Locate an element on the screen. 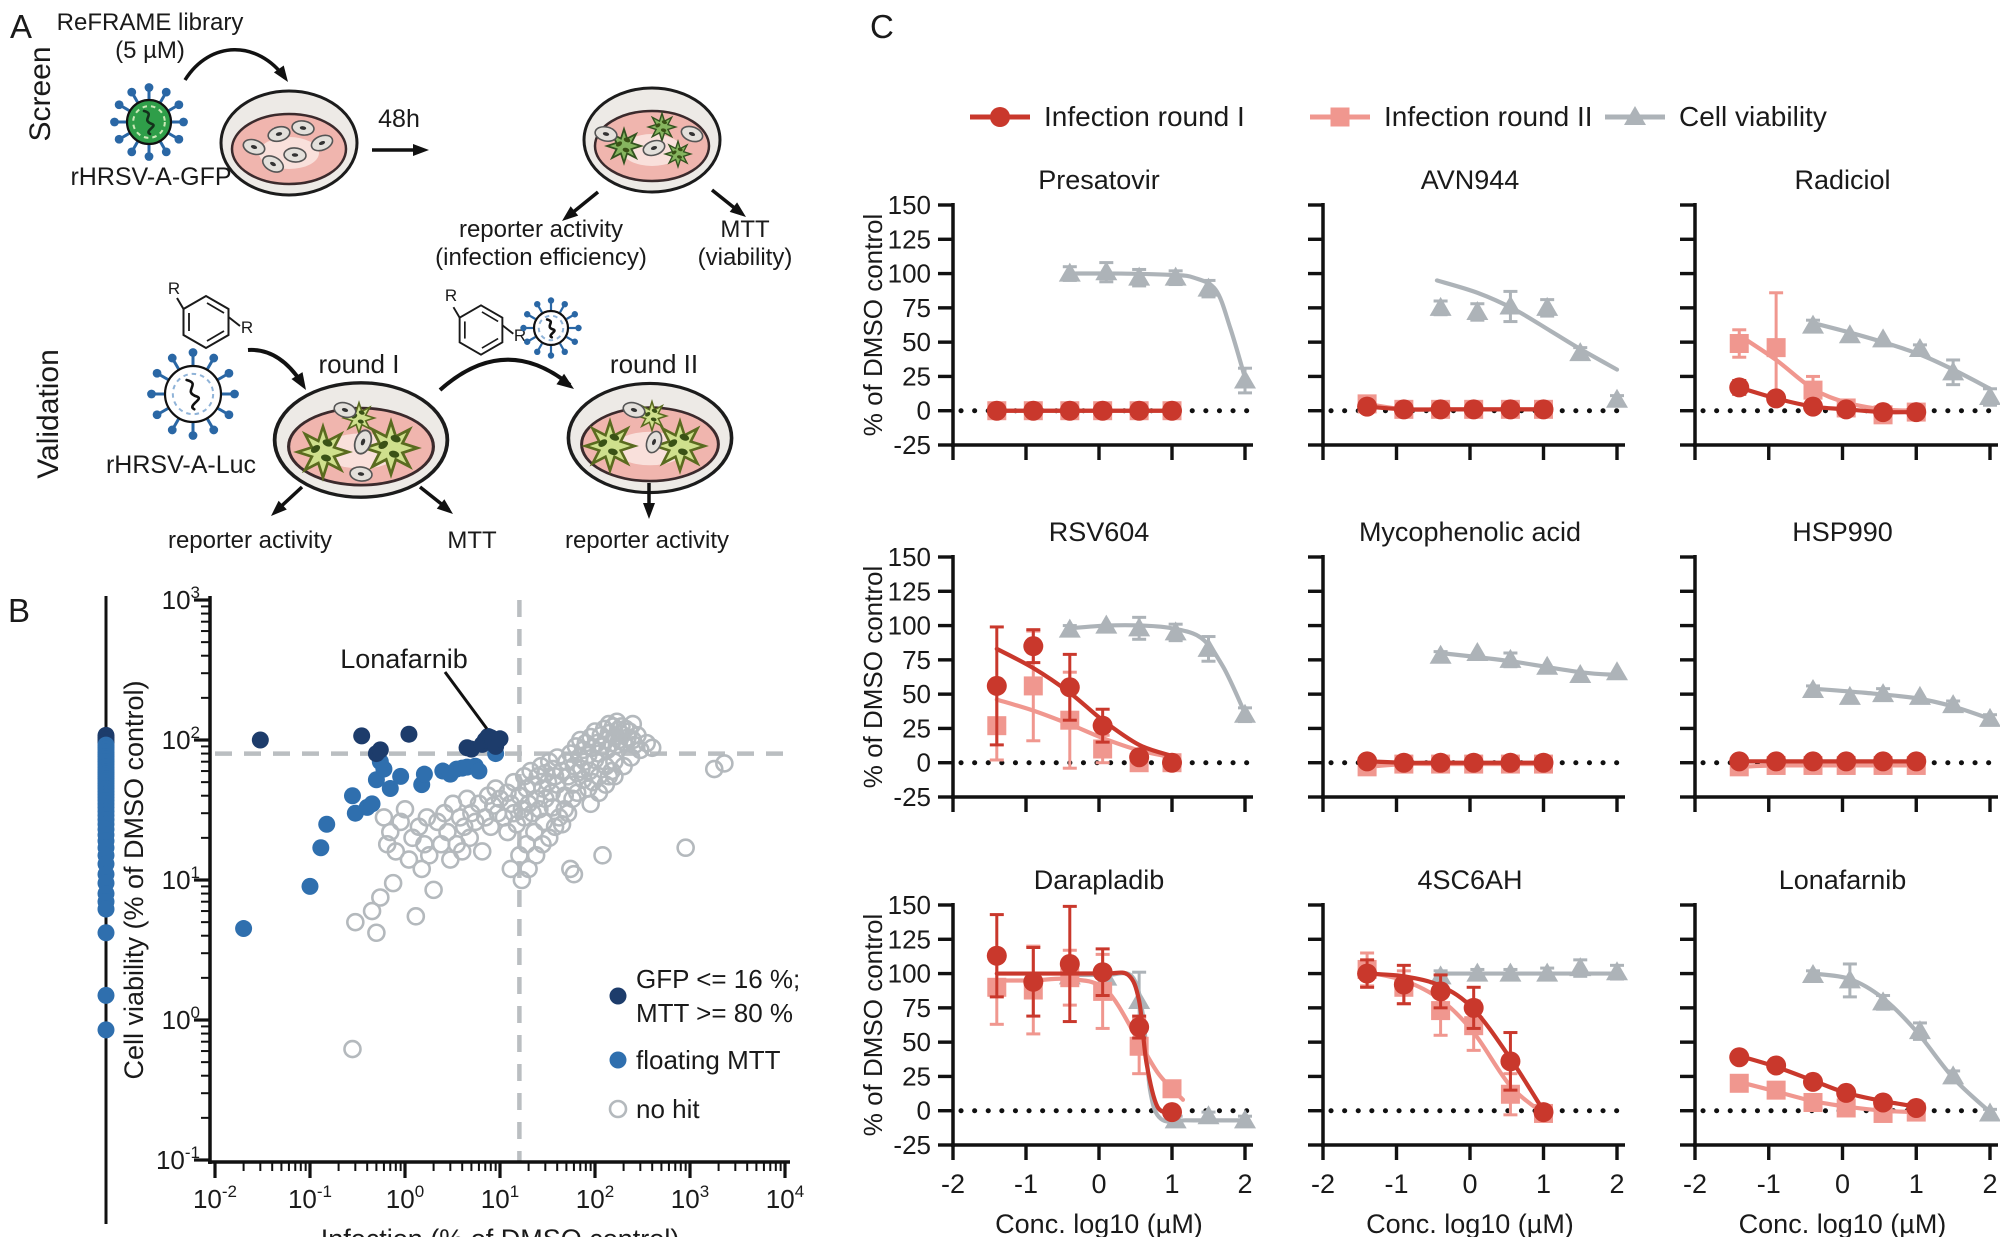 This screenshot has height=1237, width=2000. subplot-4sc6ah: 4SC6AH -2 -1 0 1 2 Conc. log10 (µM) is located at coordinates (1468, 1051).